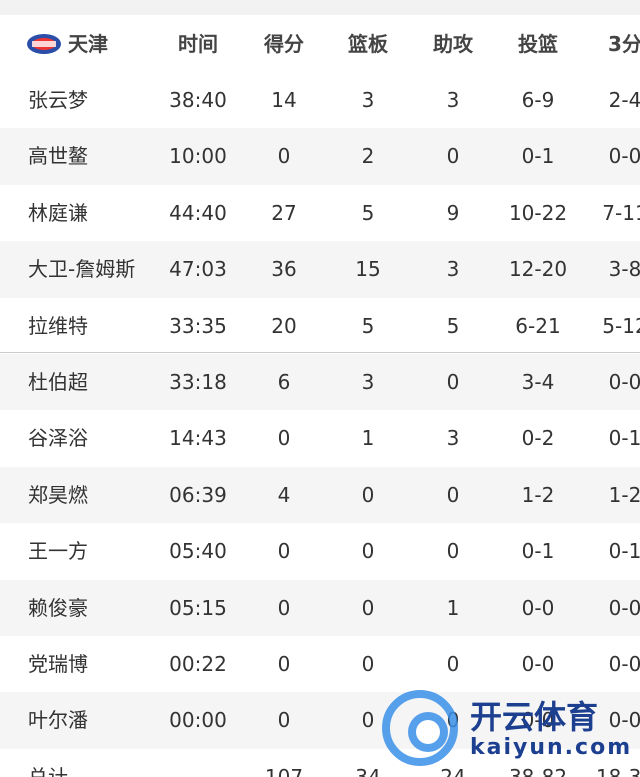  Describe the element at coordinates (320, 213) in the screenshot. I see `player-row: 林庭谦 44:40 27 5 9 10-22 7-11` at that location.